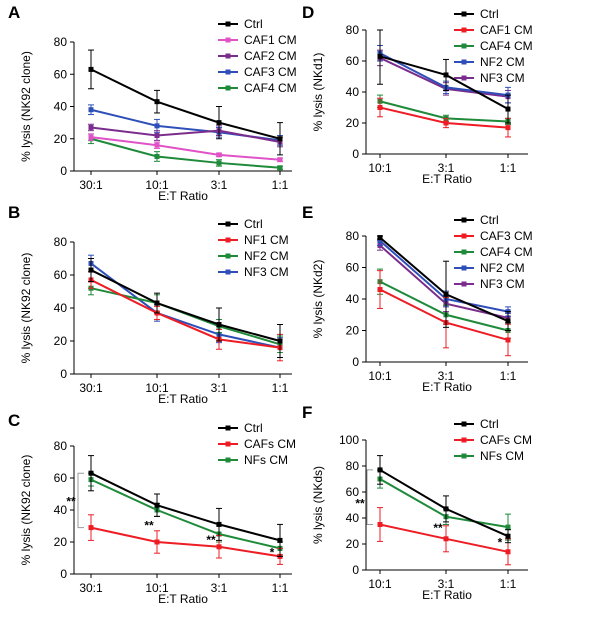  I want to click on series-caf1-cm, so click(185, 148).